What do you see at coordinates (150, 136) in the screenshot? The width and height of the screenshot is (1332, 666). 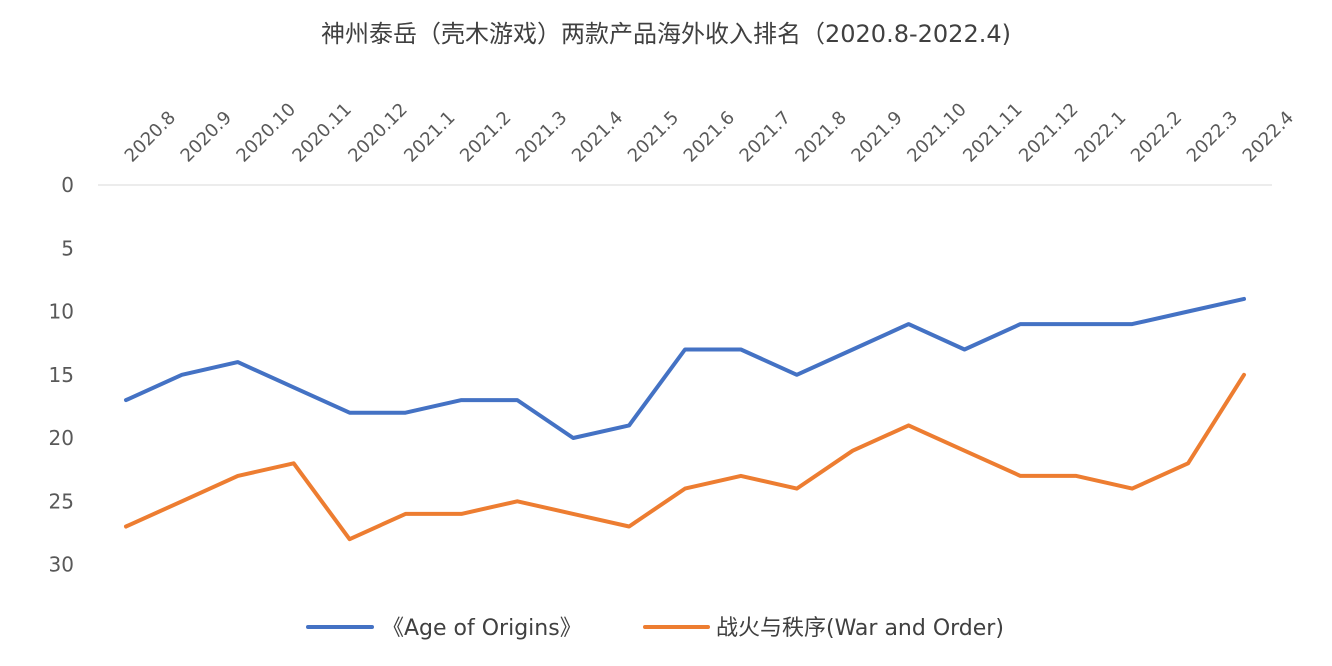 I see `x-tick-label: 2020.8` at bounding box center [150, 136].